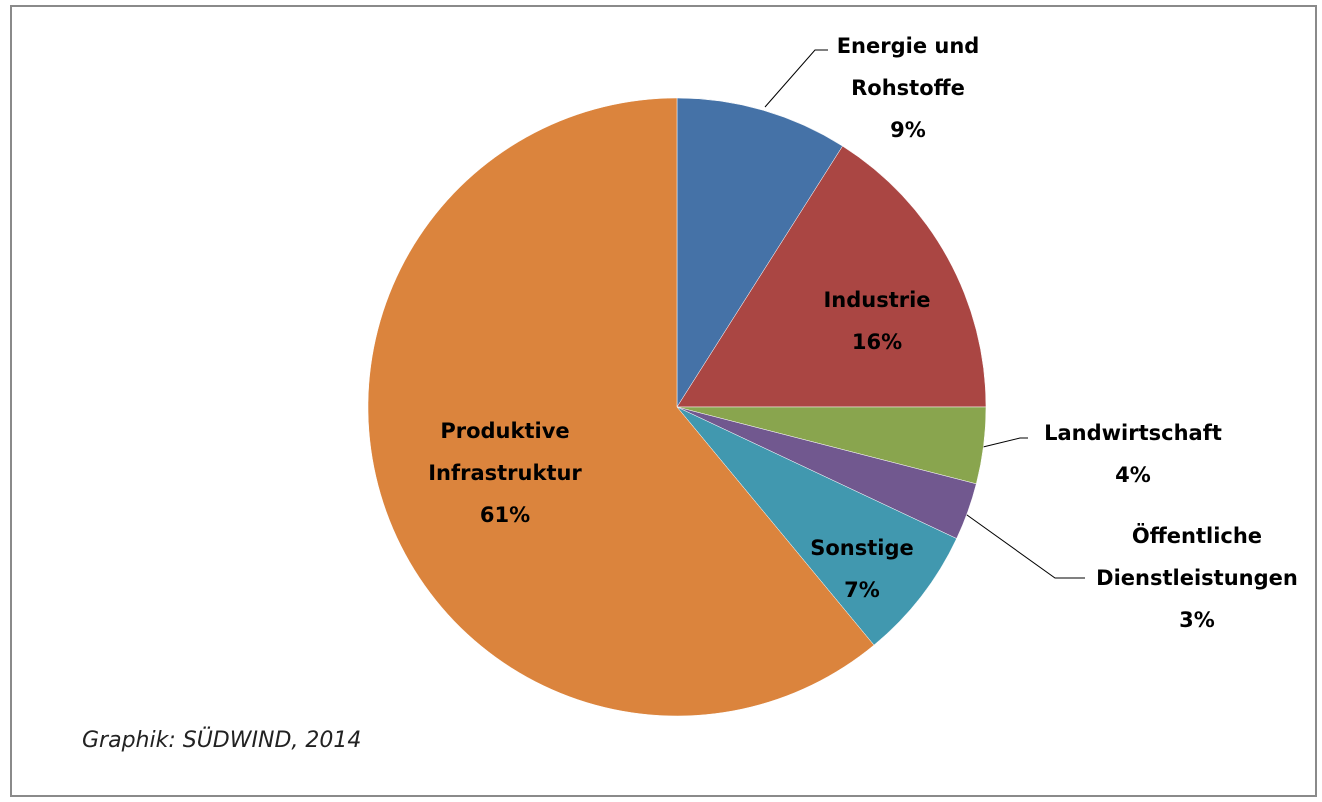 The height and width of the screenshot is (802, 1322). Describe the element at coordinates (908, 67) in the screenshot. I see `category-label: Energie und Rohstoffe` at that location.